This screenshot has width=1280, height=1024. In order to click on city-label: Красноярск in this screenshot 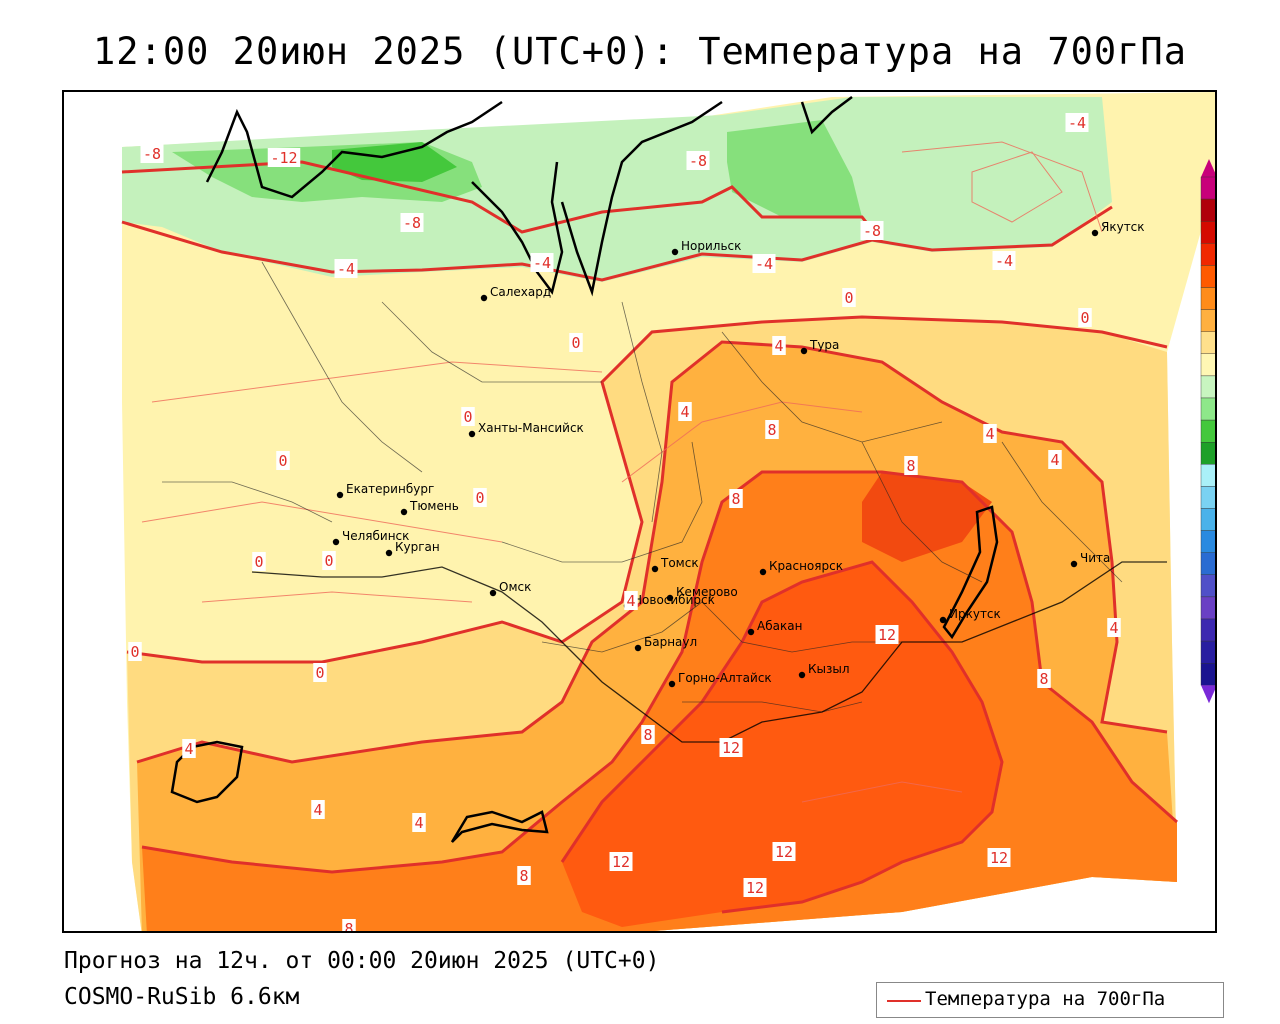, I will do `click(806, 566)`.